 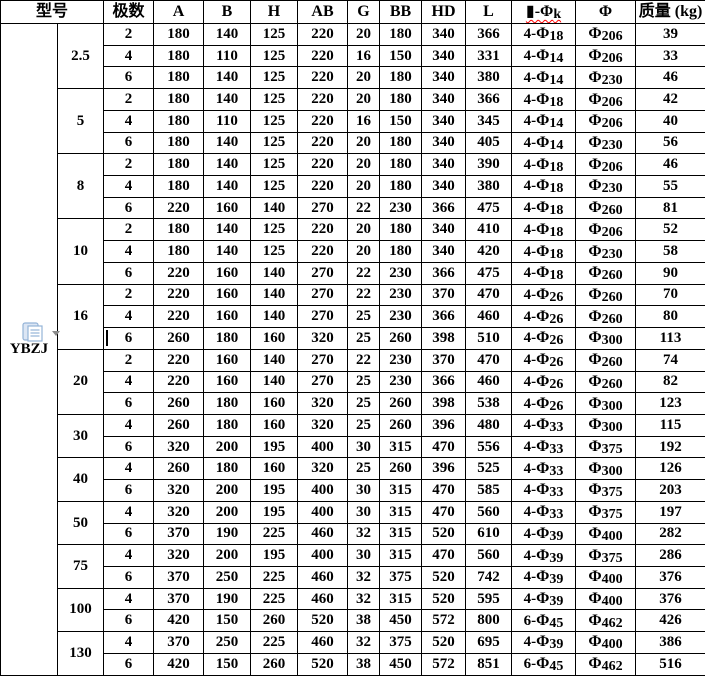 I want to click on value-cell: 260, so click(x=274, y=621).